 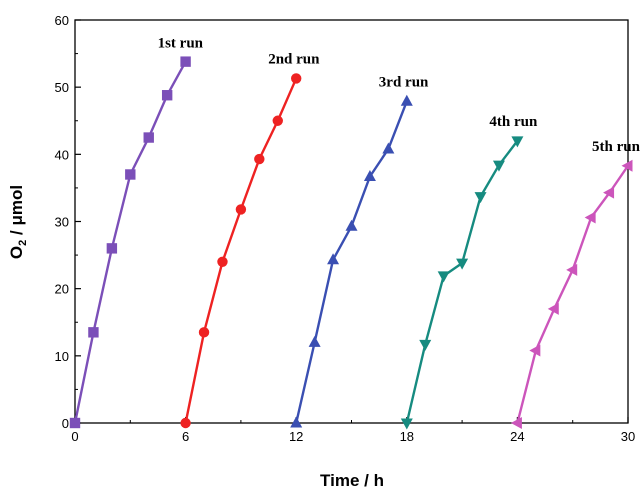 What do you see at coordinates (62, 87) in the screenshot?
I see `y-tick-label: 50` at bounding box center [62, 87].